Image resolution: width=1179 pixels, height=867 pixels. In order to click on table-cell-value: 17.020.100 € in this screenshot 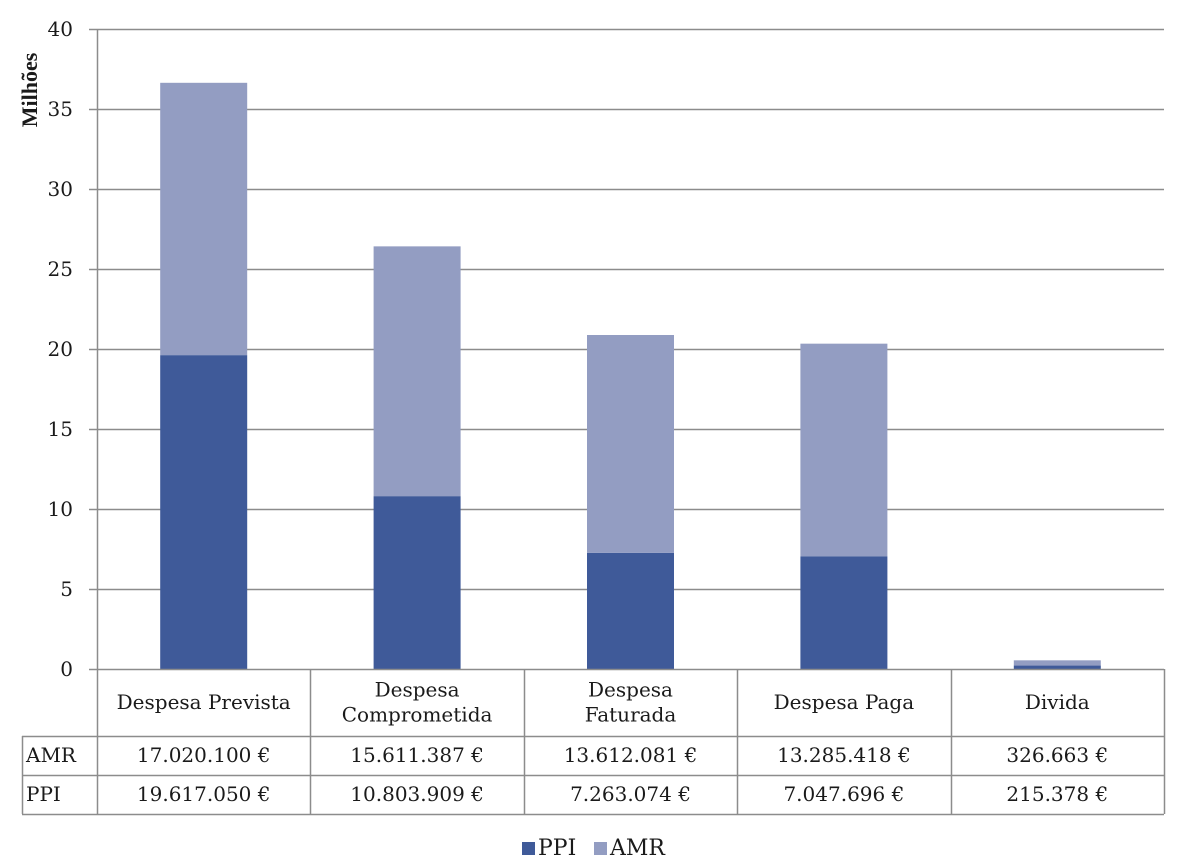, I will do `click(204, 755)`.